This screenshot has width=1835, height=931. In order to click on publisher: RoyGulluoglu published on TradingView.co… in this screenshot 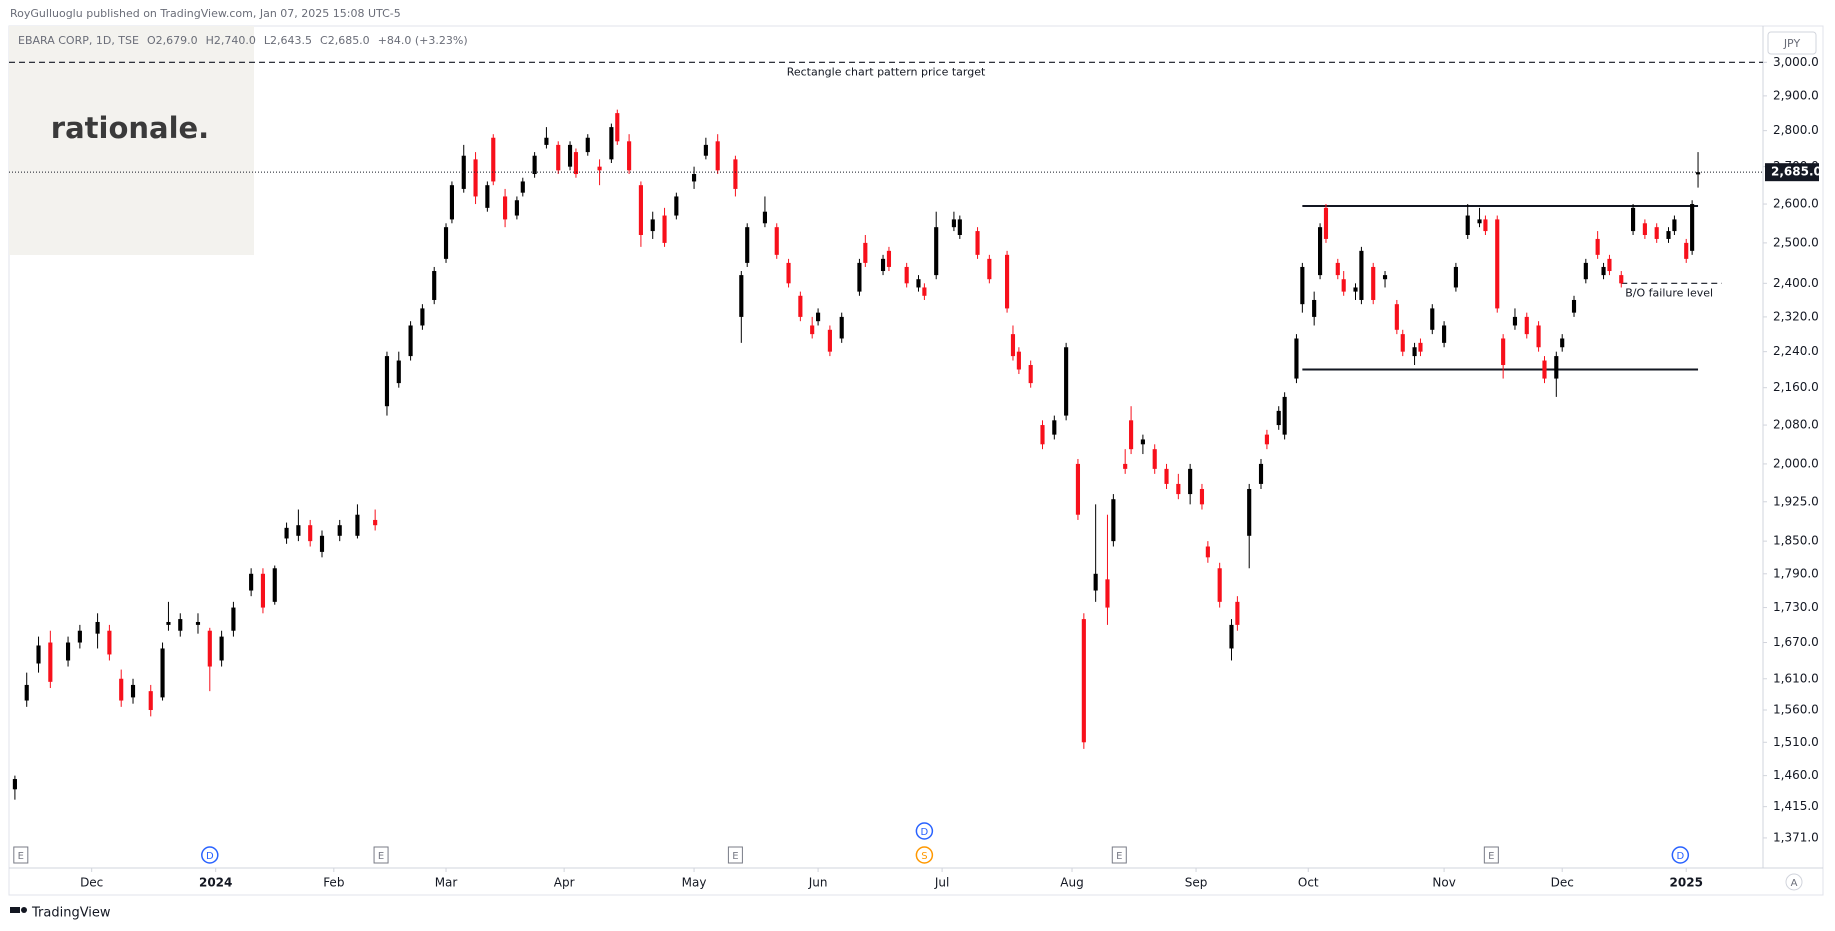, I will do `click(205, 13)`.